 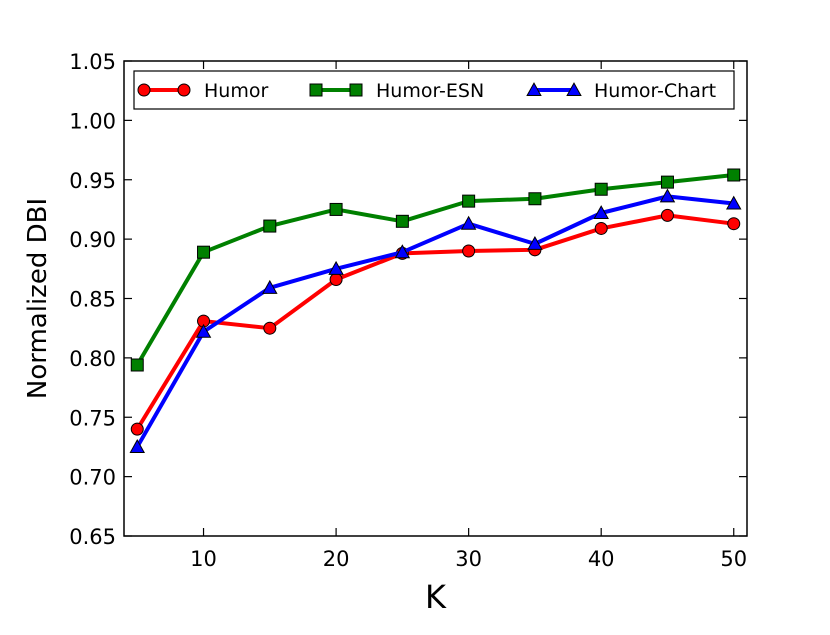 What do you see at coordinates (733, 559) in the screenshot?
I see `x-tick-label: 50` at bounding box center [733, 559].